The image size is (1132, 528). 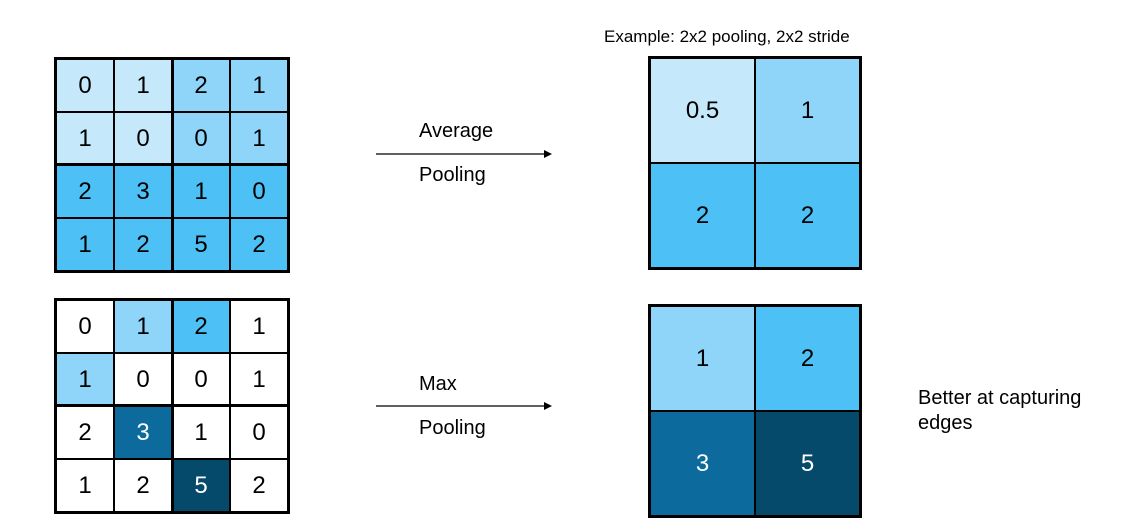 I want to click on average-input-cell-r3c4: 0, so click(x=259, y=191).